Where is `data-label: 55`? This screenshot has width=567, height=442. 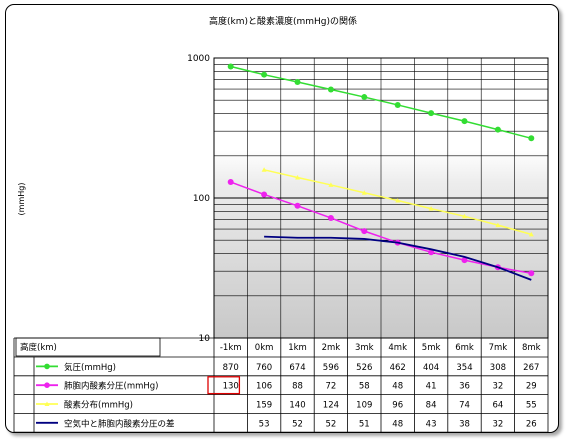 data-label: 55 is located at coordinates (531, 406).